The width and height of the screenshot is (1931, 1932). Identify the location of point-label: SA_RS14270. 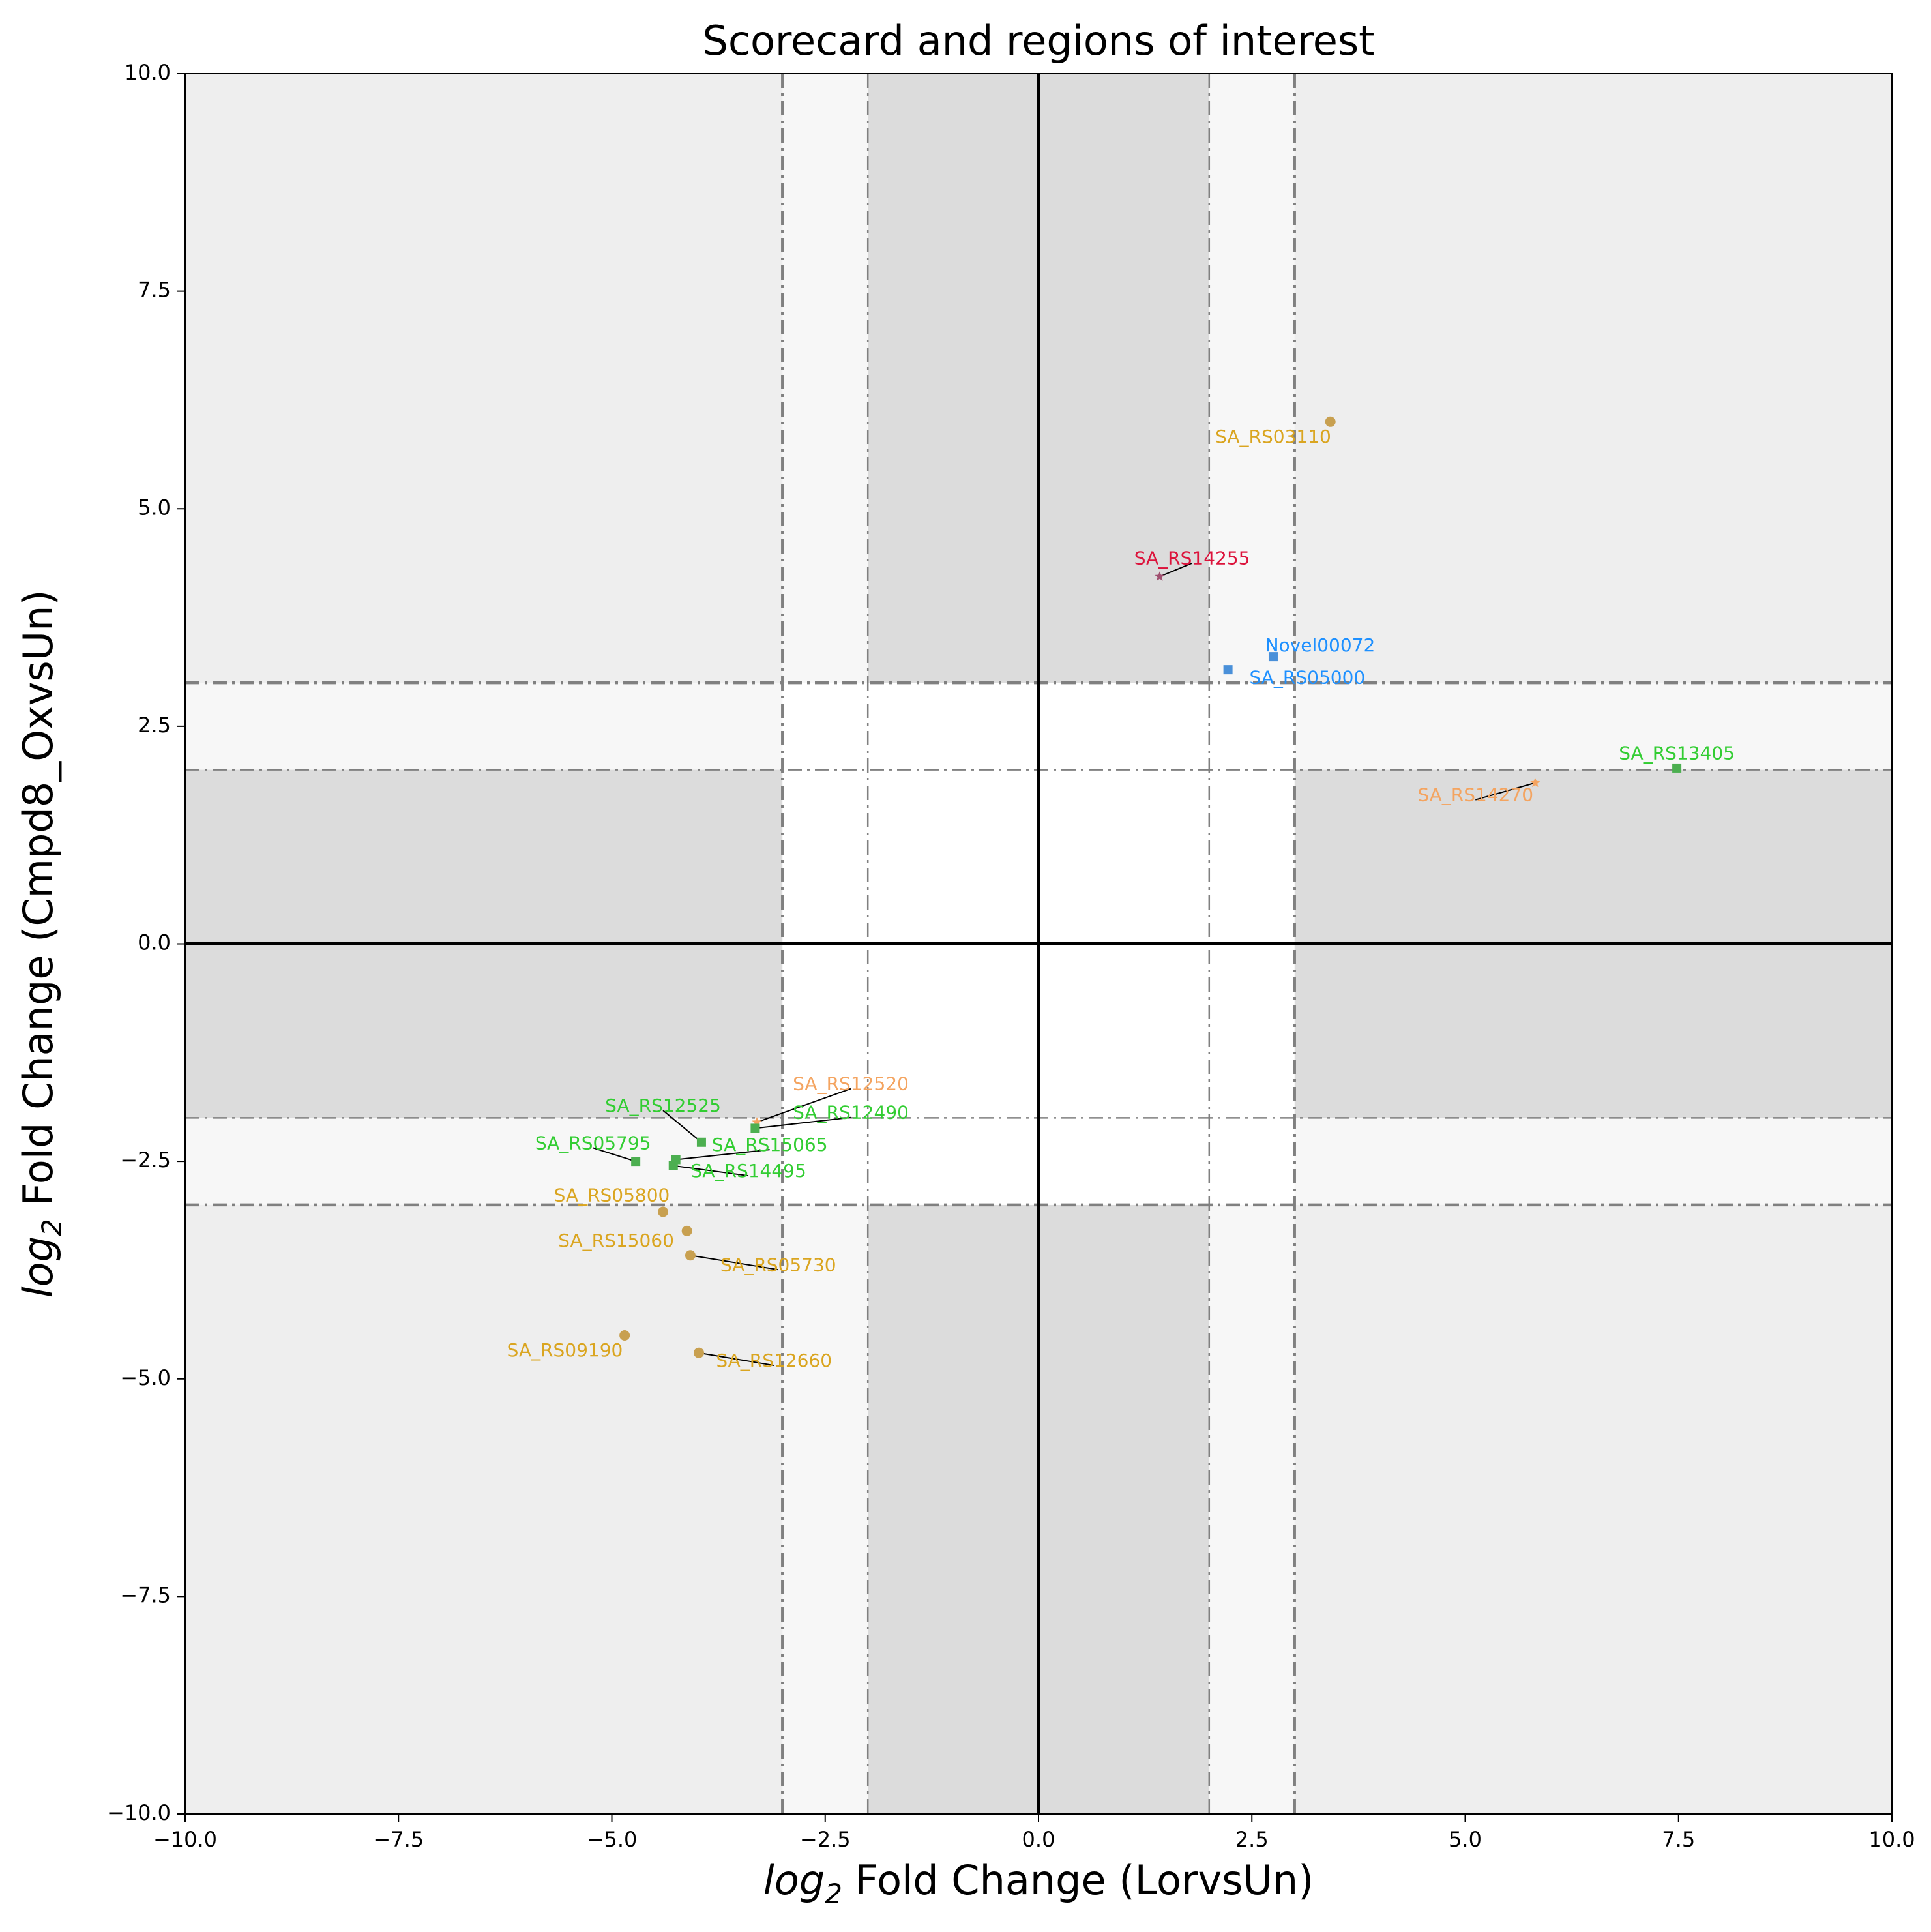
(1475, 795).